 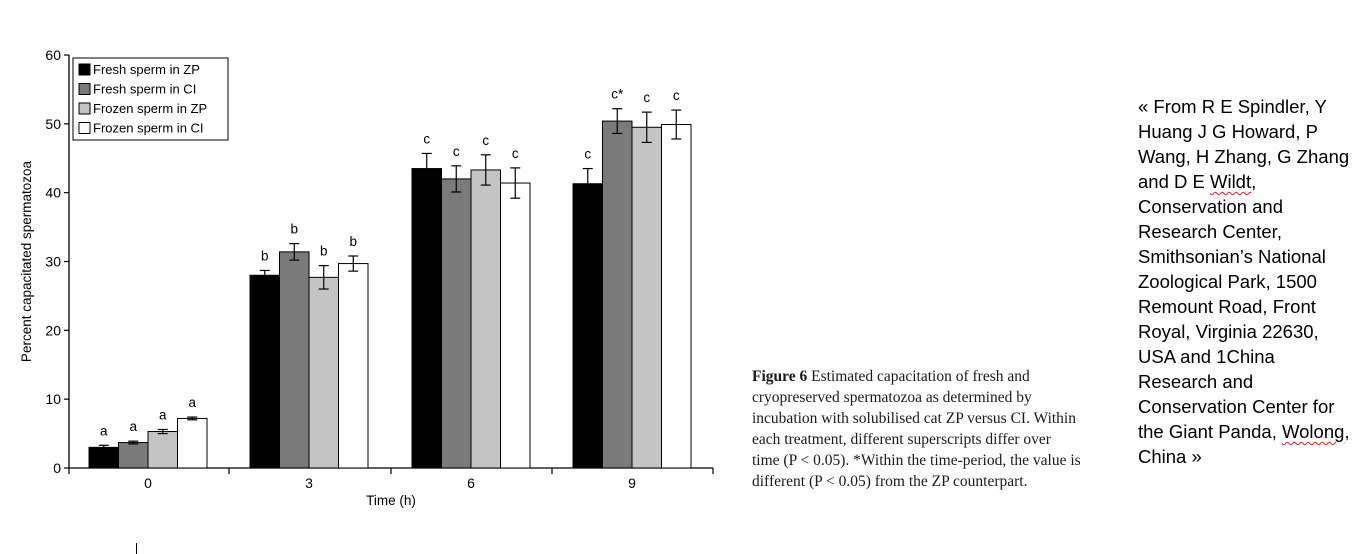 What do you see at coordinates (53, 399) in the screenshot?
I see `y-tick-label: 10` at bounding box center [53, 399].